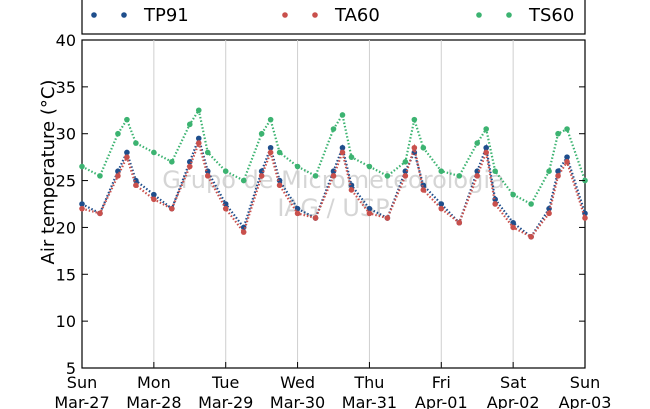 Image resolution: width=650 pixels, height=409 pixels. I want to click on y-tick-label: 25, so click(66, 181).